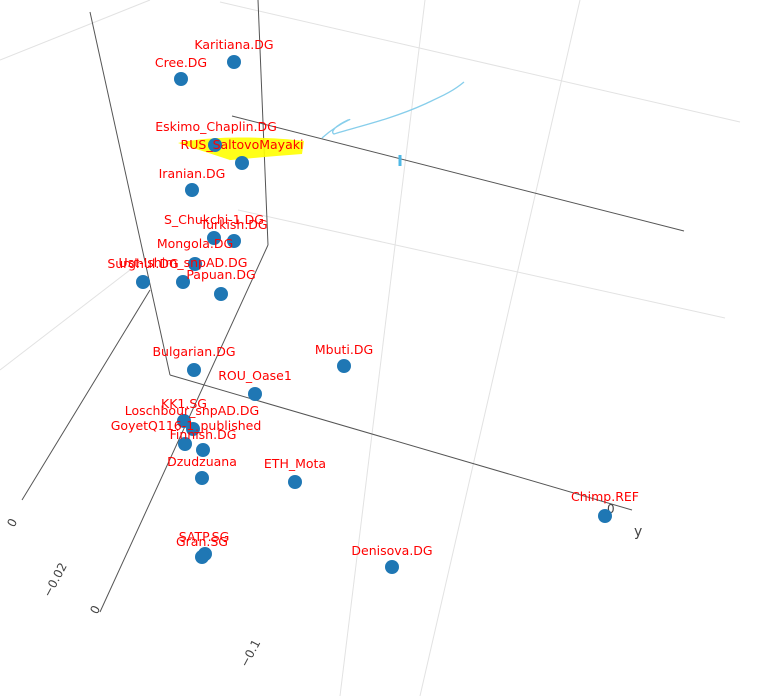 Image resolution: width=776 pixels, height=696 pixels. What do you see at coordinates (233, 224) in the screenshot?
I see `data-point-label: Turkish.DG` at bounding box center [233, 224].